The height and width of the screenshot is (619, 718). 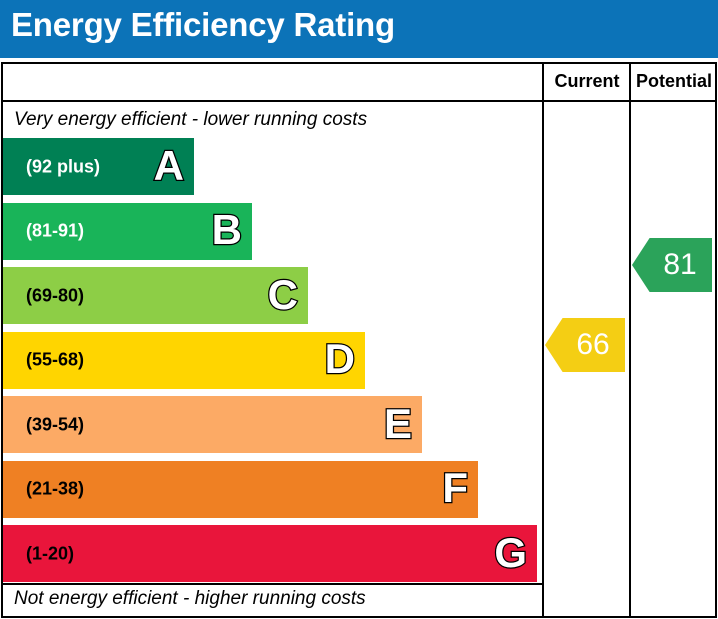 I want to click on rating-band-f: (21-38) F, so click(x=240, y=489).